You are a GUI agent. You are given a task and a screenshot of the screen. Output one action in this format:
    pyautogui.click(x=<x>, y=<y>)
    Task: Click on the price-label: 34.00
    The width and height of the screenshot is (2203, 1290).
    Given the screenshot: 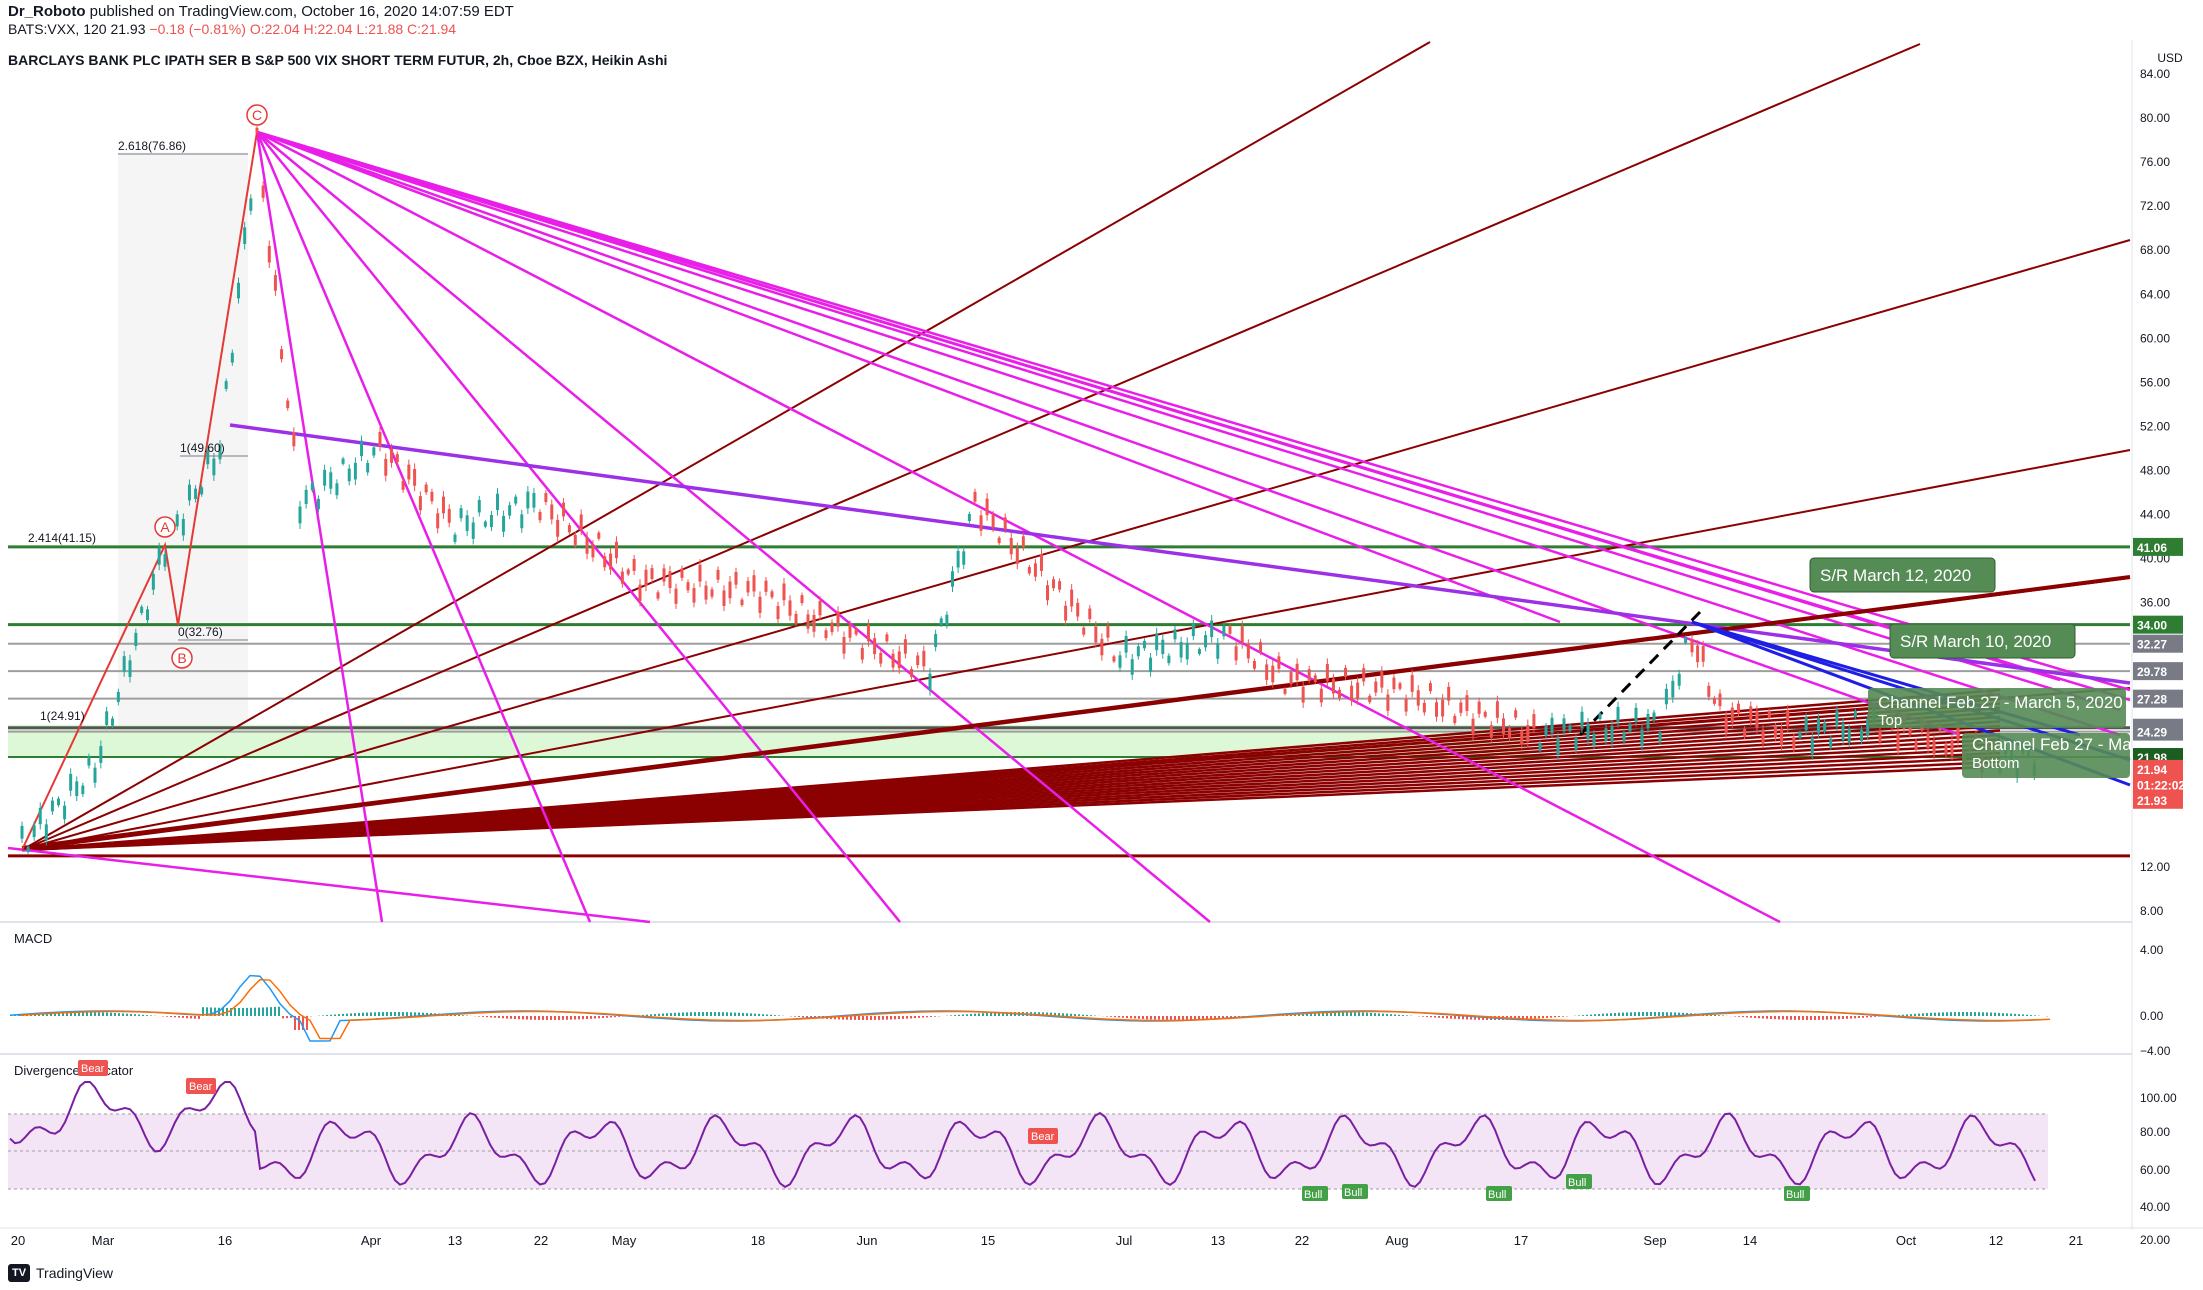 What is the action you would take?
    pyautogui.click(x=2152, y=626)
    